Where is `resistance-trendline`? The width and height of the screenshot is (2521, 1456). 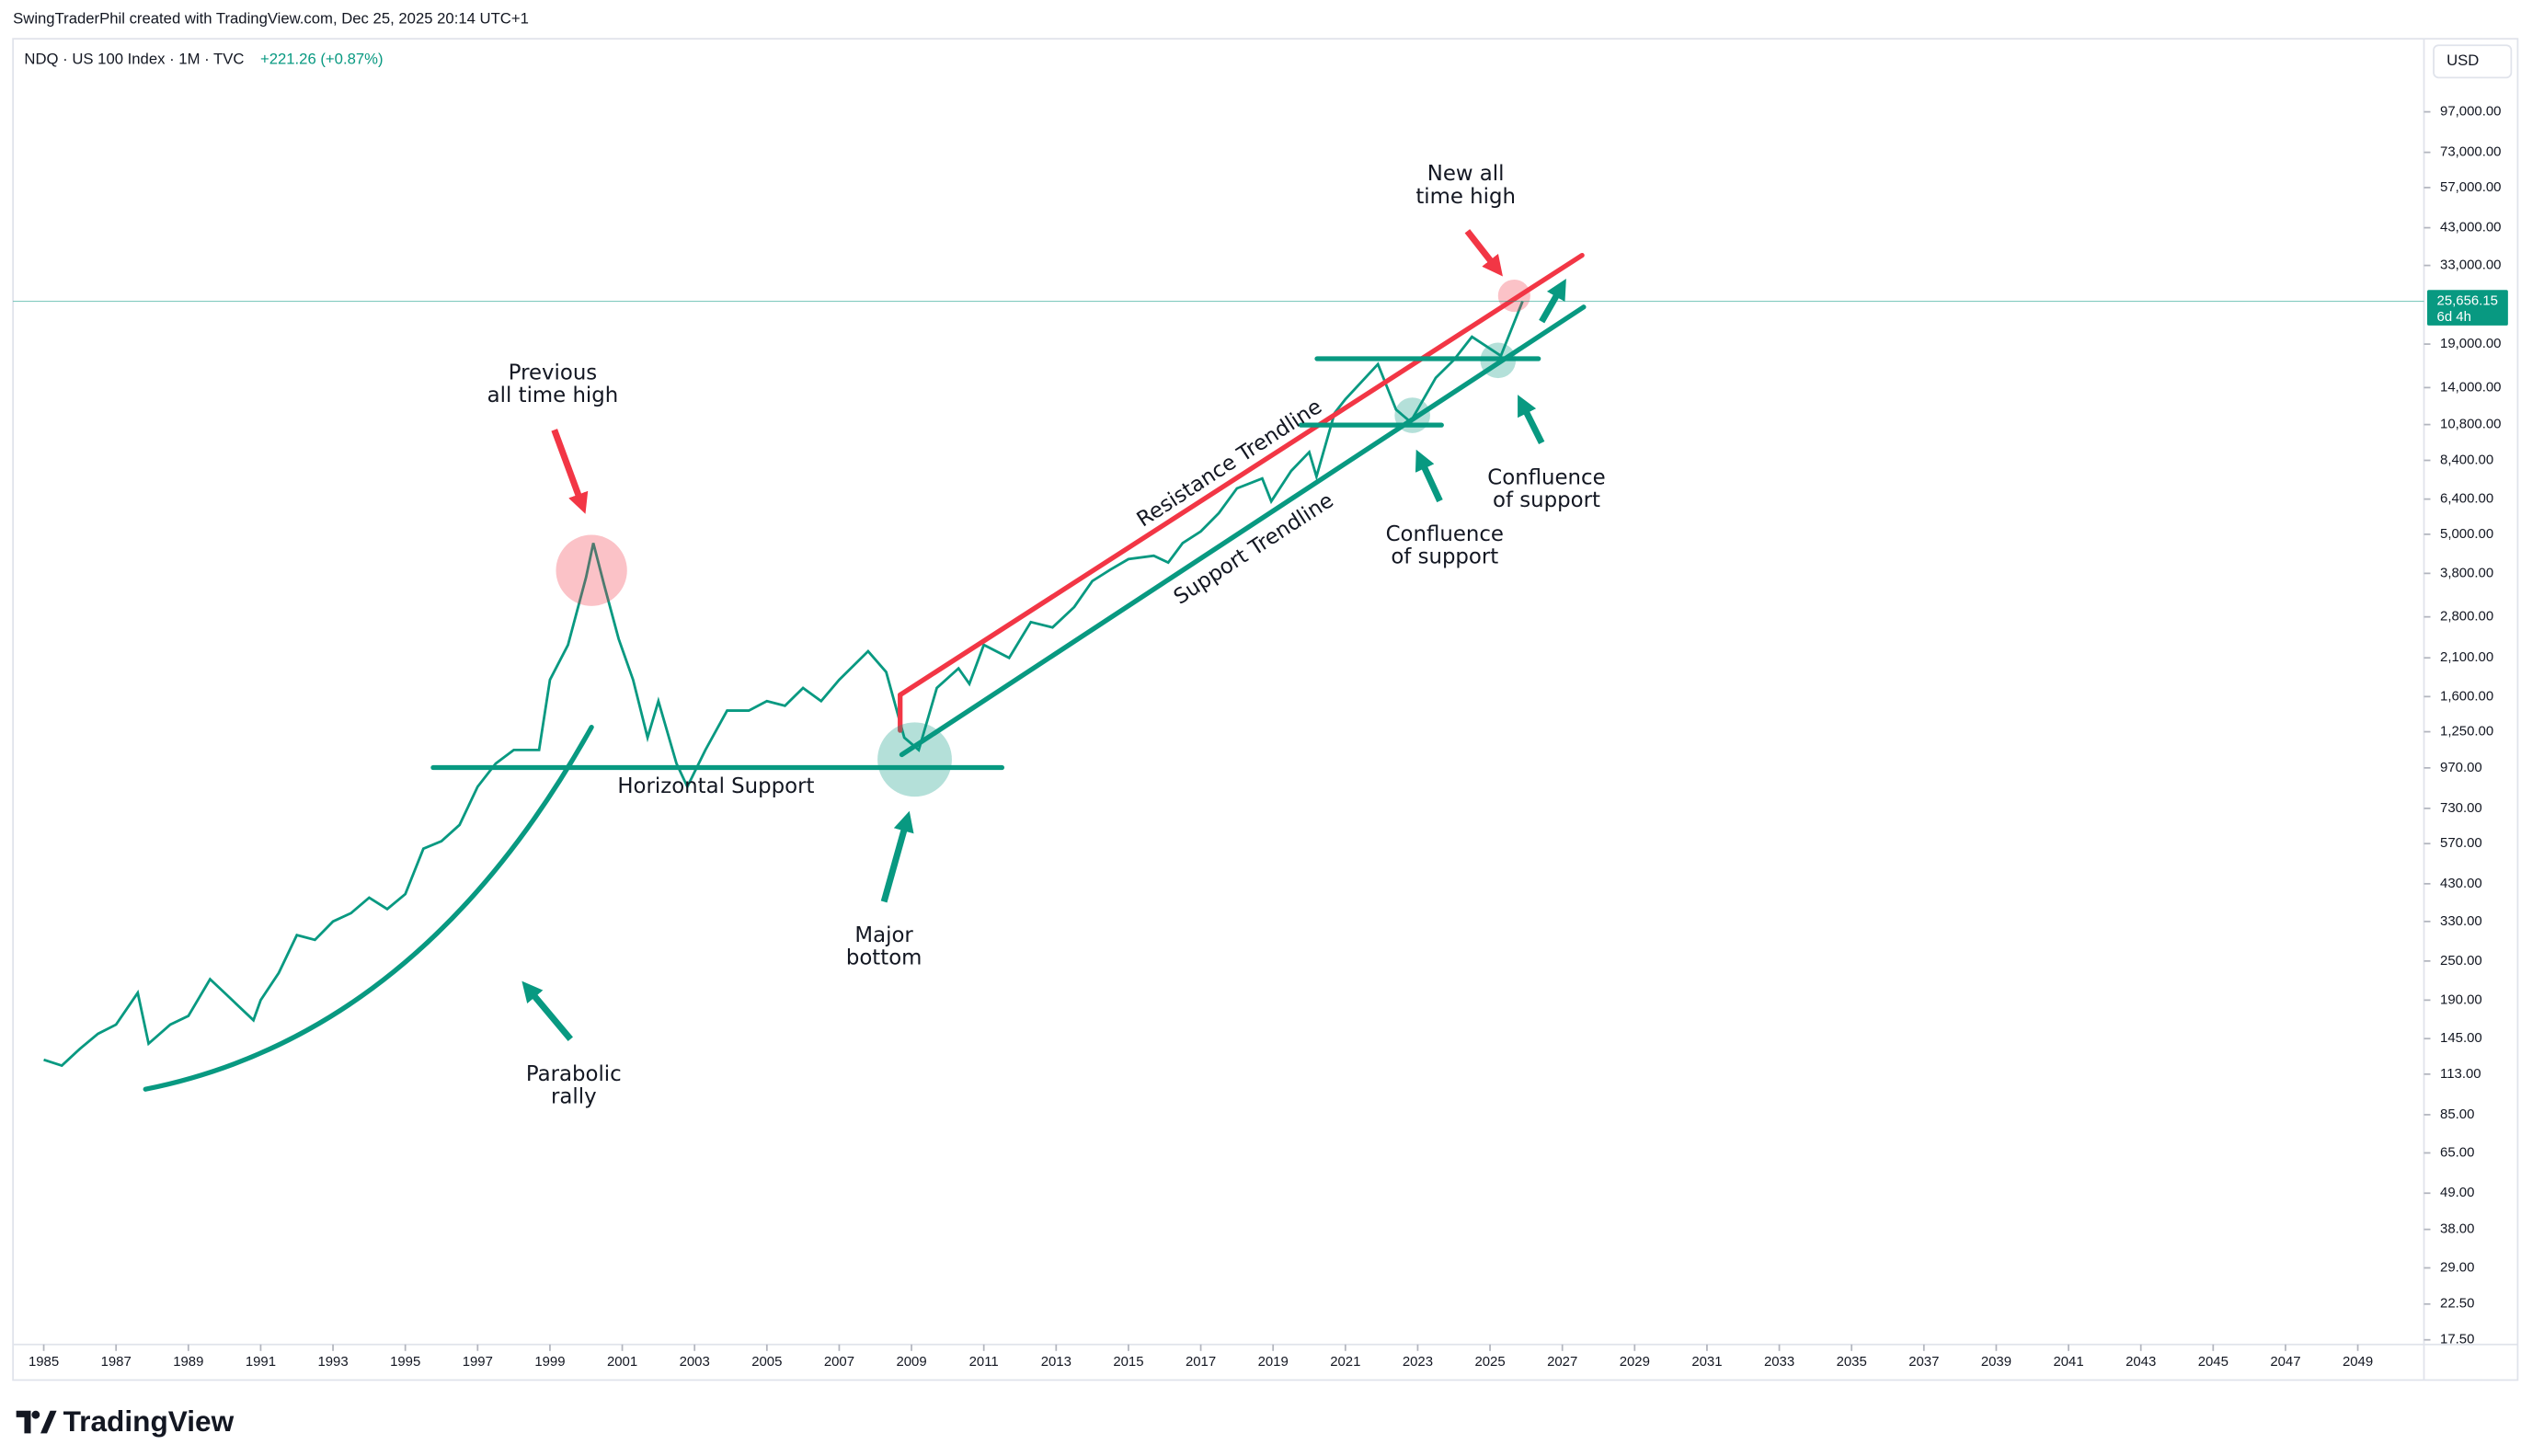 resistance-trendline is located at coordinates (1241, 475).